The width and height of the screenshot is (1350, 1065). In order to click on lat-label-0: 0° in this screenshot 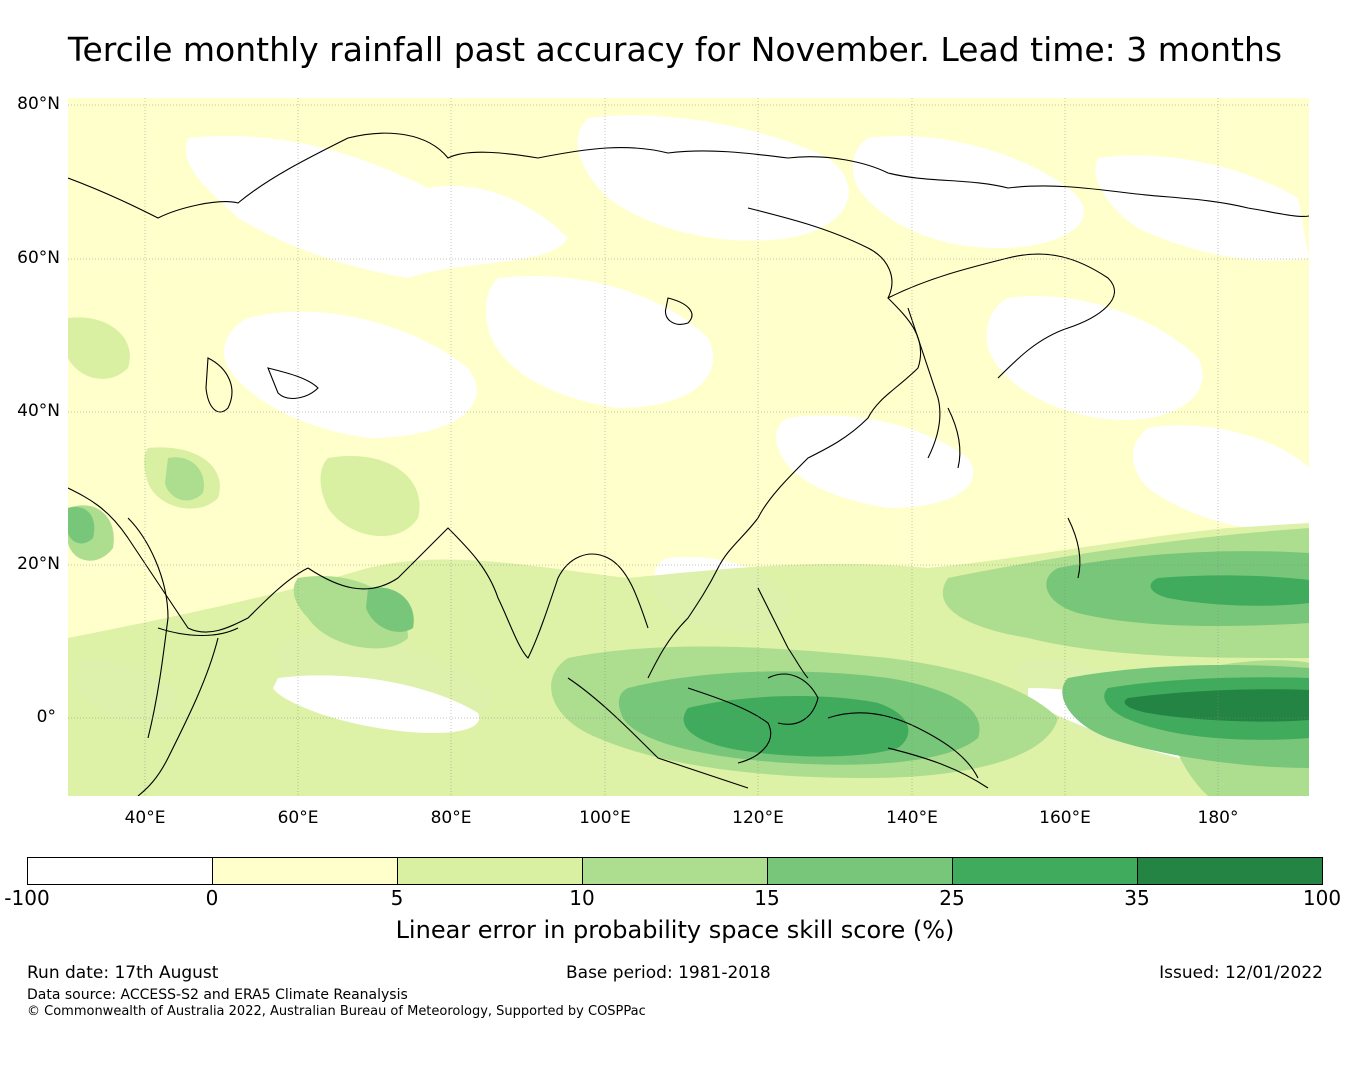, I will do `click(46, 717)`.